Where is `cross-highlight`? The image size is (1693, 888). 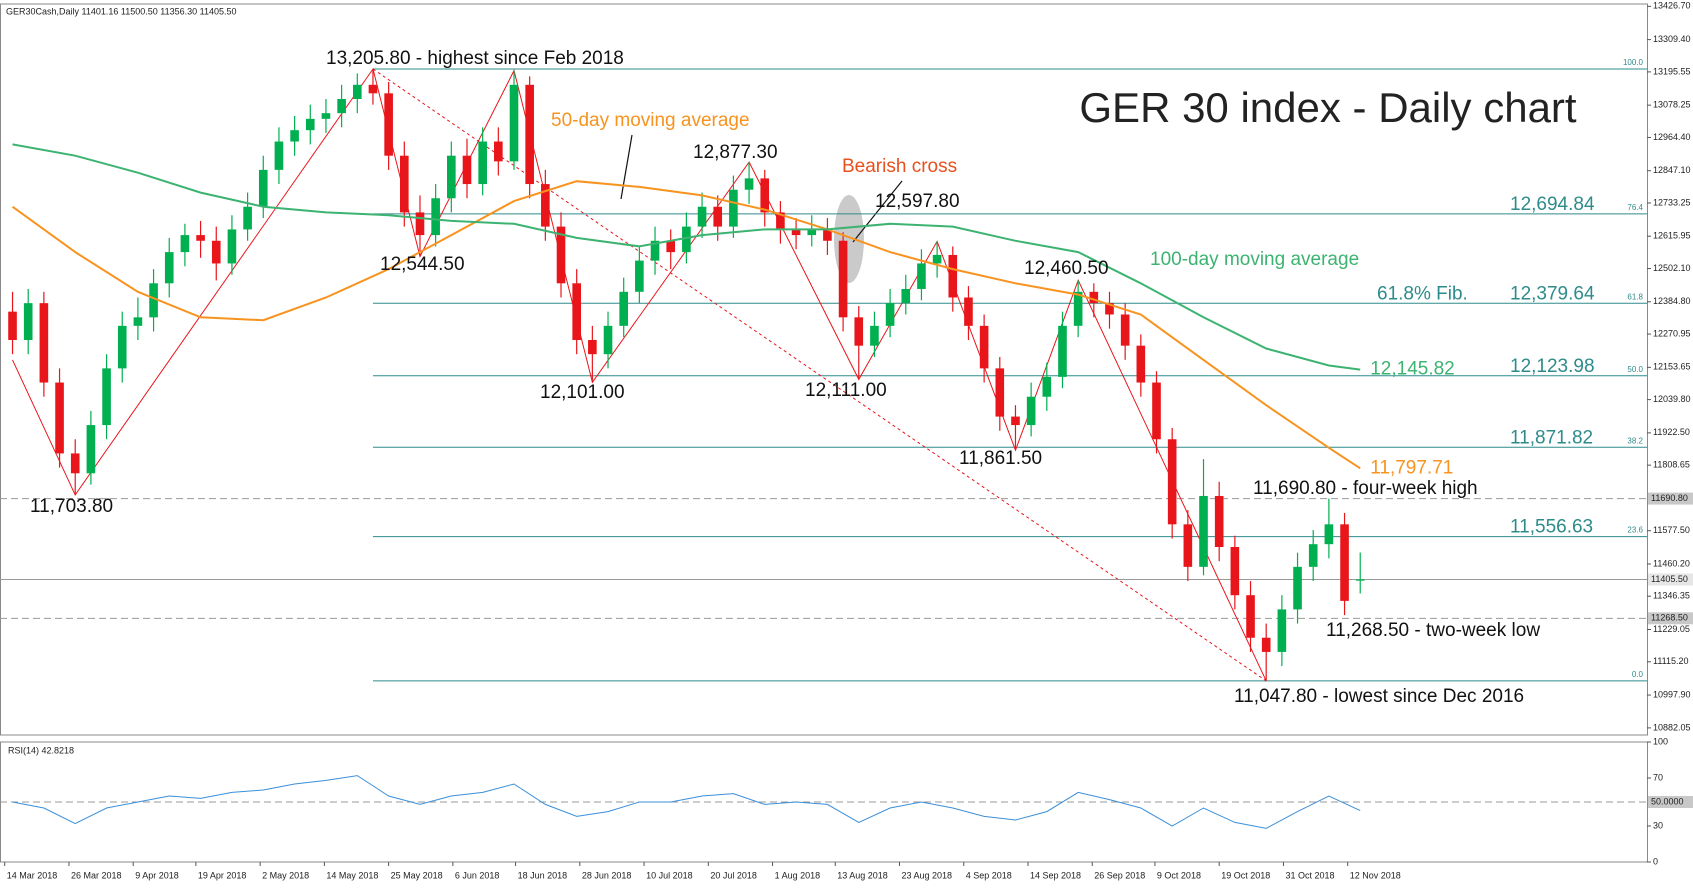 cross-highlight is located at coordinates (849, 239).